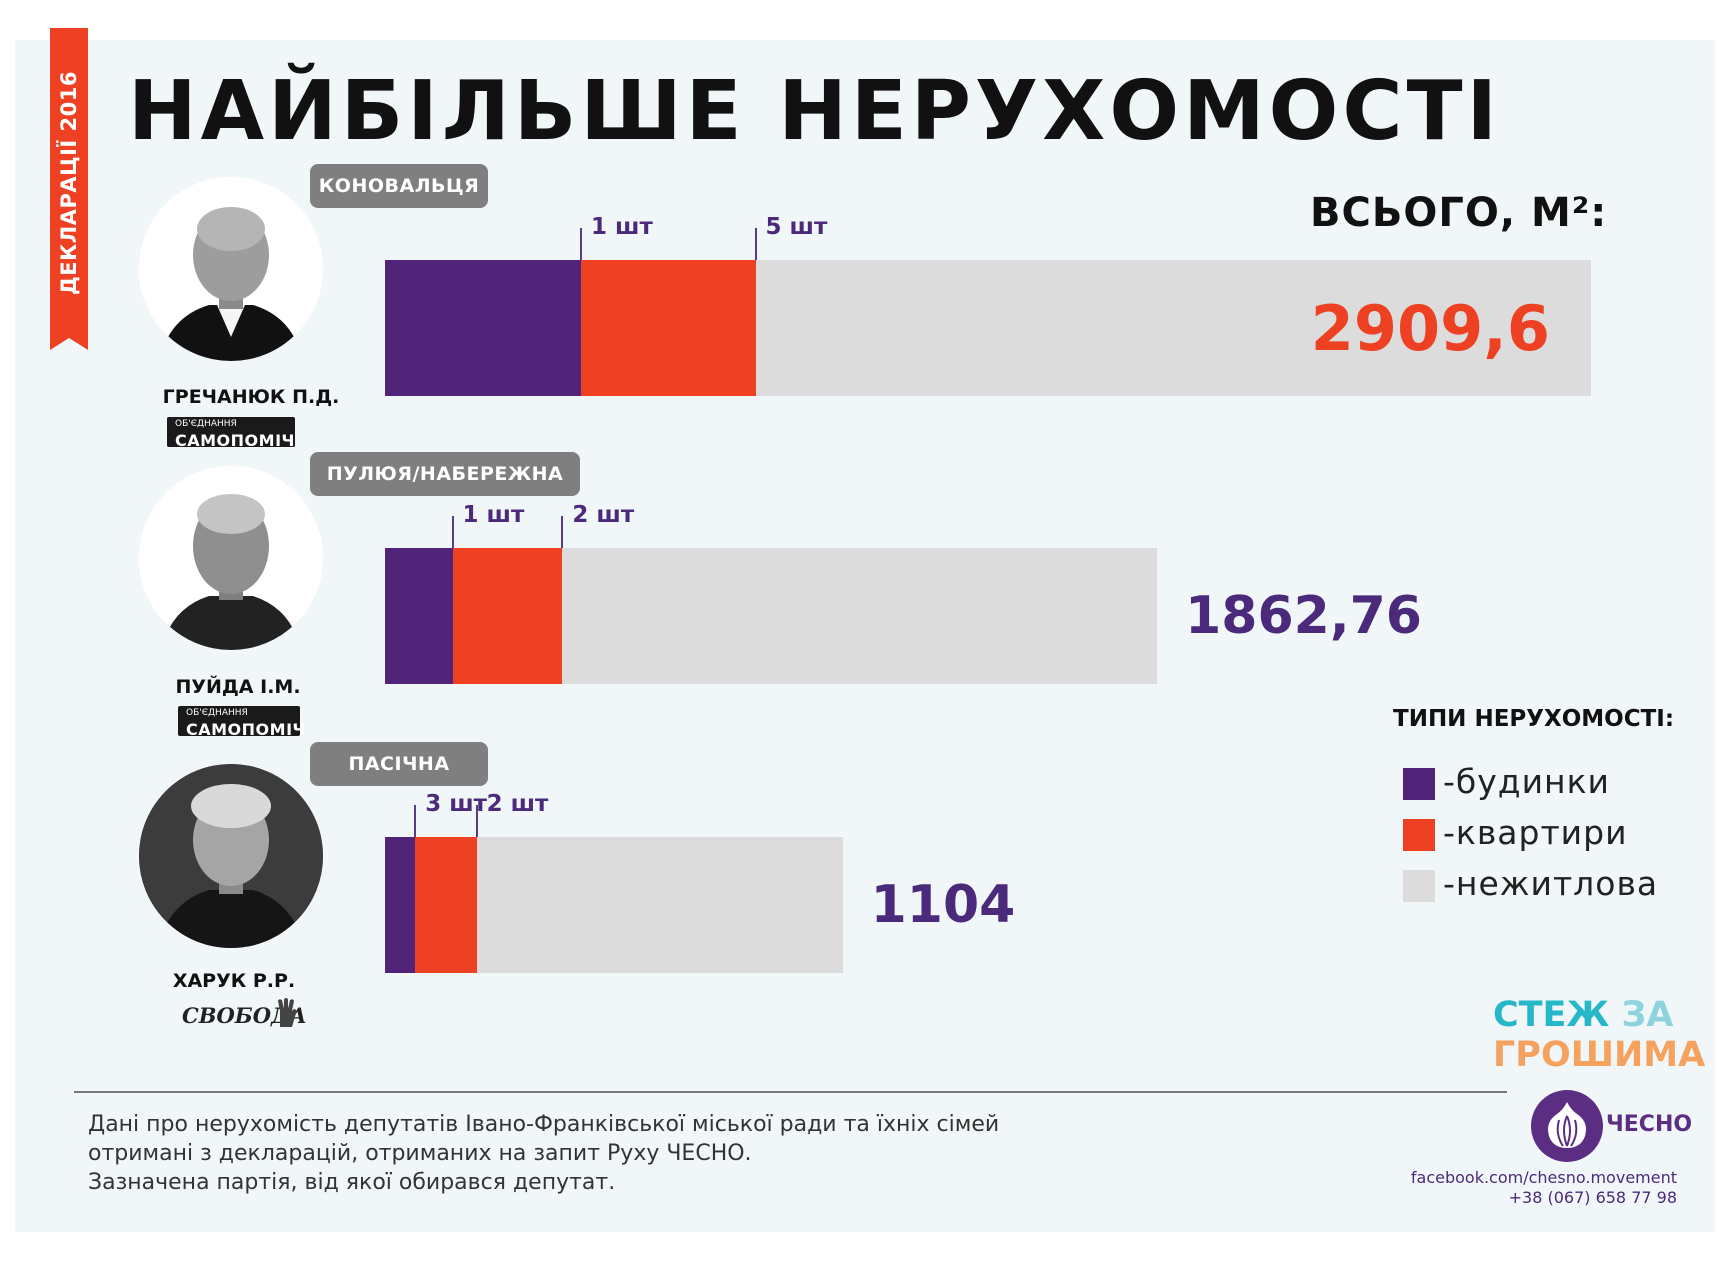  I want to click on legend-swatch-apartments, so click(1419, 835).